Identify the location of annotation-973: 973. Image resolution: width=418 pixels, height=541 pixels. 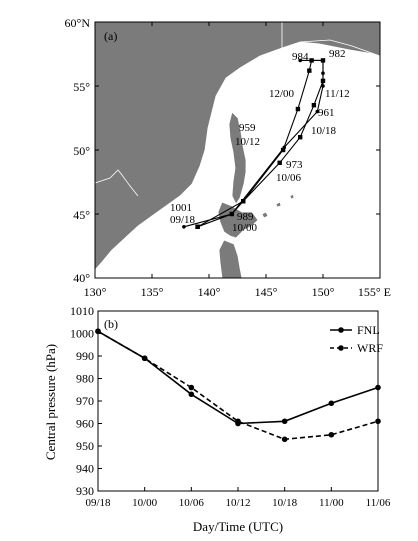
(294, 165).